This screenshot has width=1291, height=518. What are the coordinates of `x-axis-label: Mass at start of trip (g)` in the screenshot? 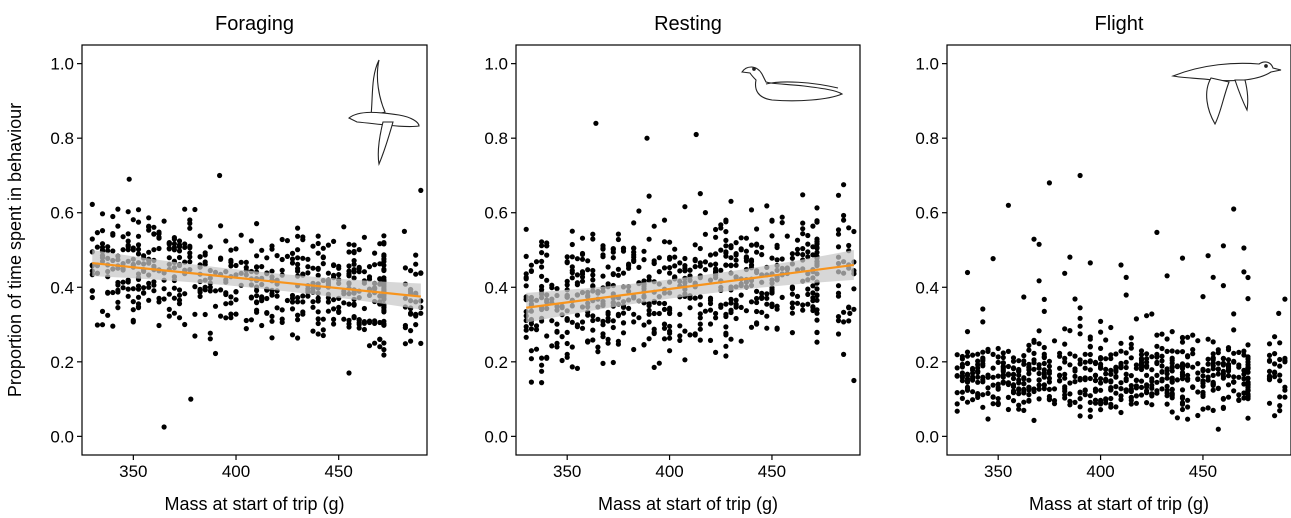 It's located at (688, 504).